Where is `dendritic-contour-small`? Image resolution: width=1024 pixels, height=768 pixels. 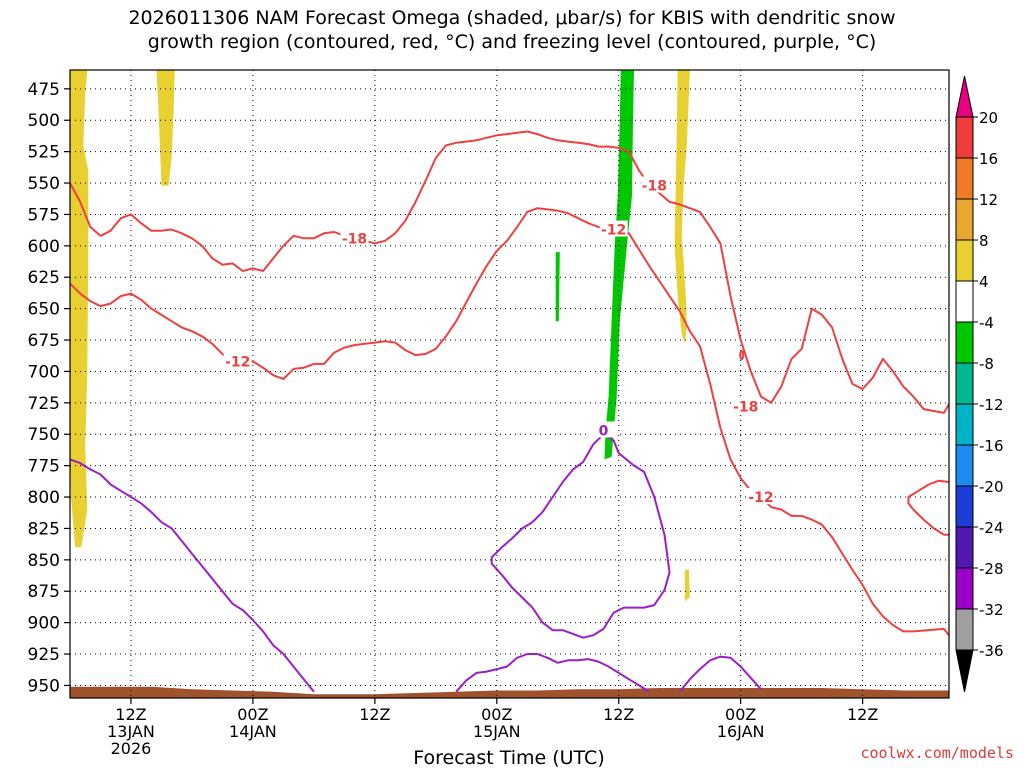 dendritic-contour-small is located at coordinates (742, 355).